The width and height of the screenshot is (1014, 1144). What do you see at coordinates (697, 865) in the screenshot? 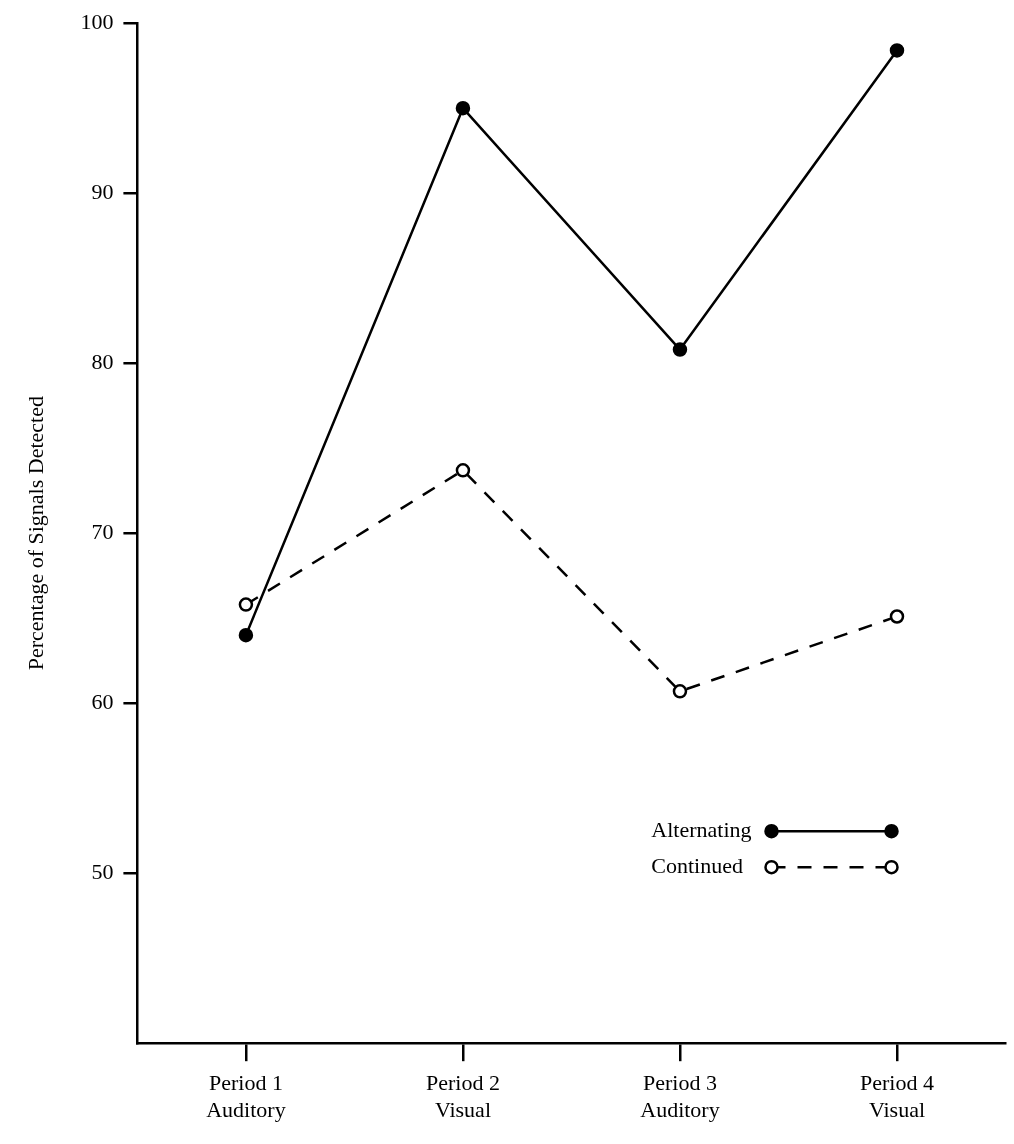
I see `legend-label: Continued` at bounding box center [697, 865].